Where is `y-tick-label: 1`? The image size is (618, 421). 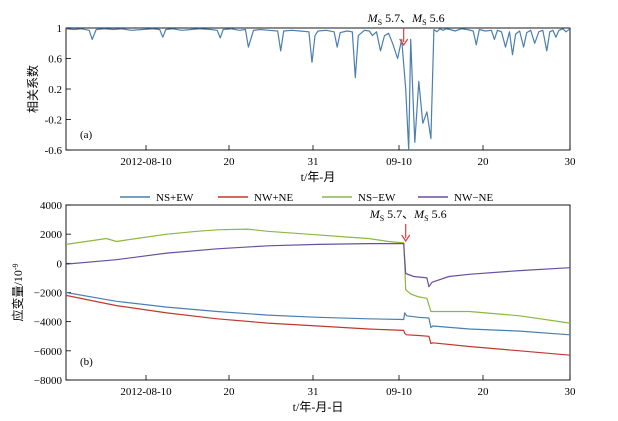
y-tick-label: 1 is located at coordinates (60, 29).